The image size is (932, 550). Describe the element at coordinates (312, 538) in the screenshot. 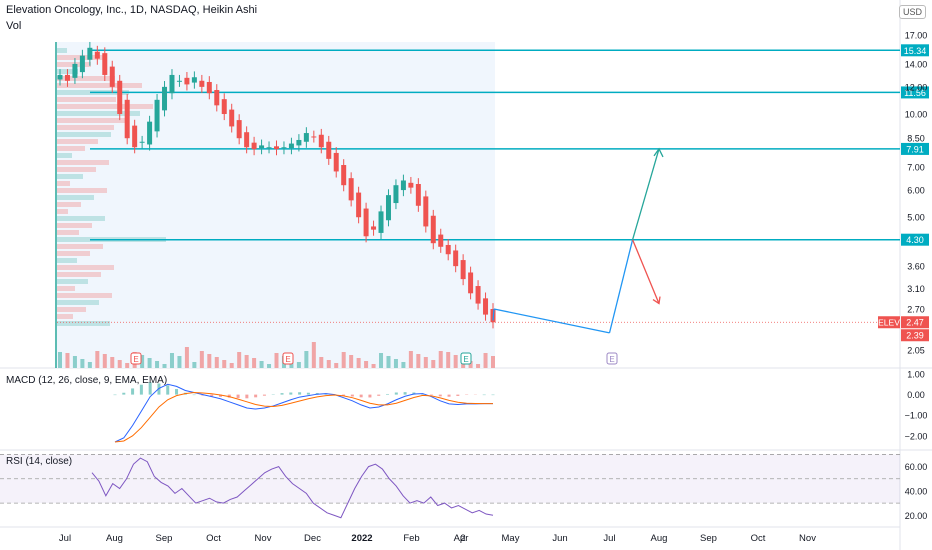

I see `time-tick: Dec` at that location.